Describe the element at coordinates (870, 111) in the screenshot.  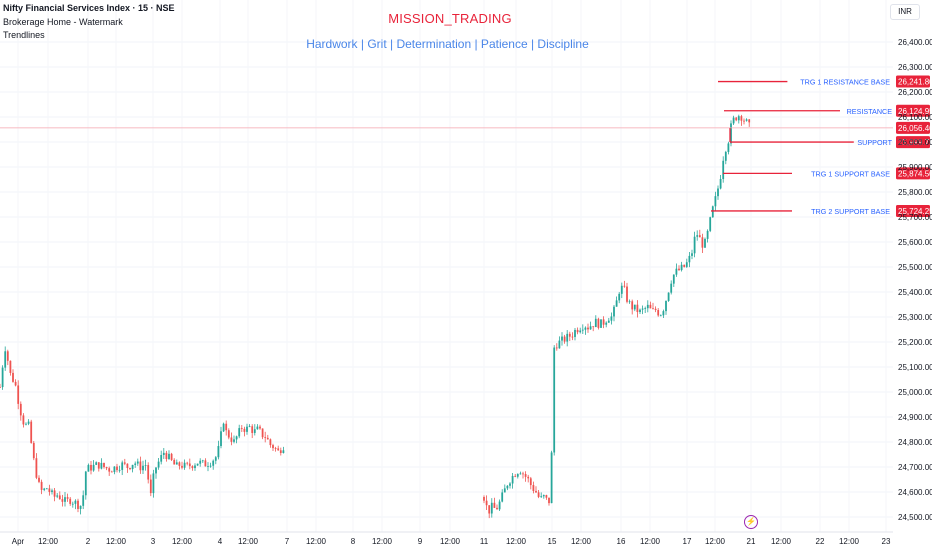
I see `level-label: RESISTANCE` at that location.